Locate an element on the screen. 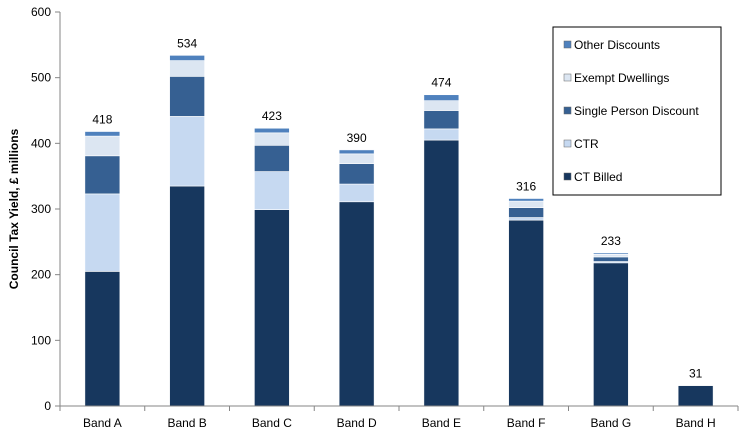  y-tick-label: 500 is located at coordinates (41, 78).